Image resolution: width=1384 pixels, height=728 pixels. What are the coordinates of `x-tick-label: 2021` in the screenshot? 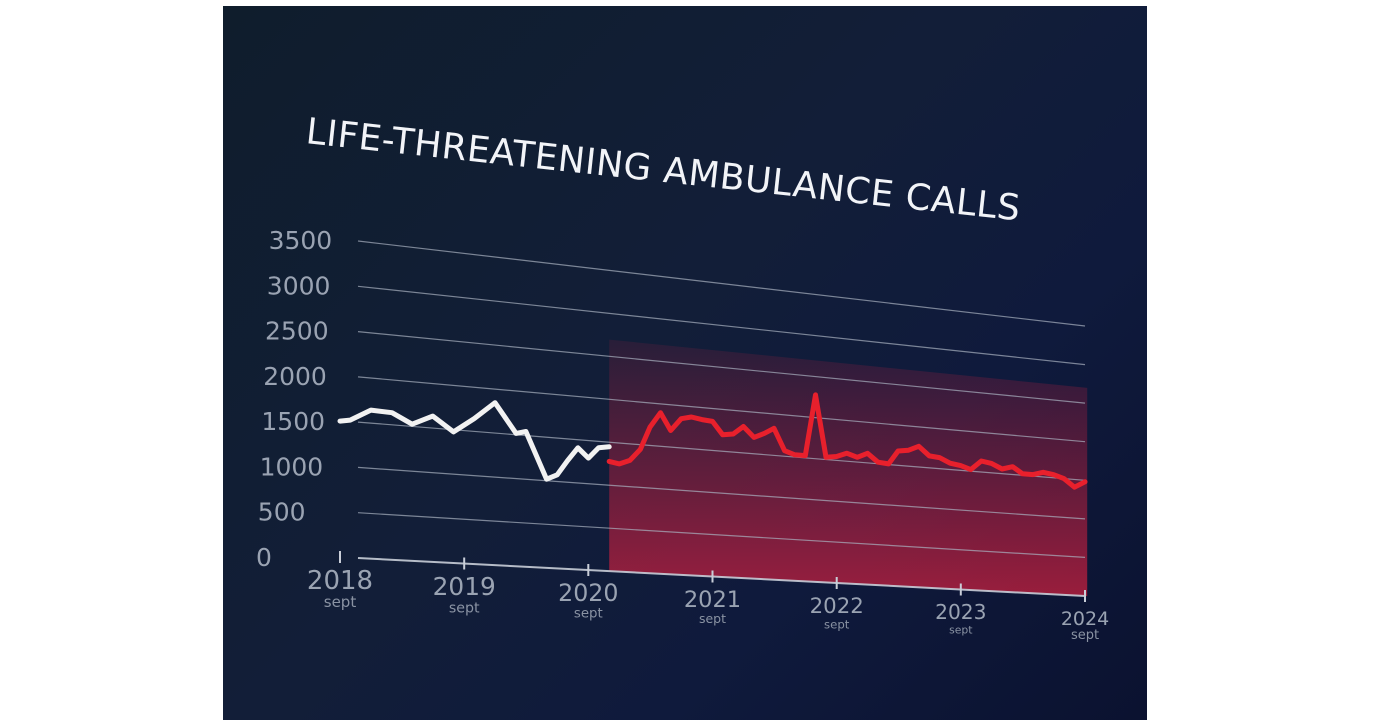 It's located at (712, 600).